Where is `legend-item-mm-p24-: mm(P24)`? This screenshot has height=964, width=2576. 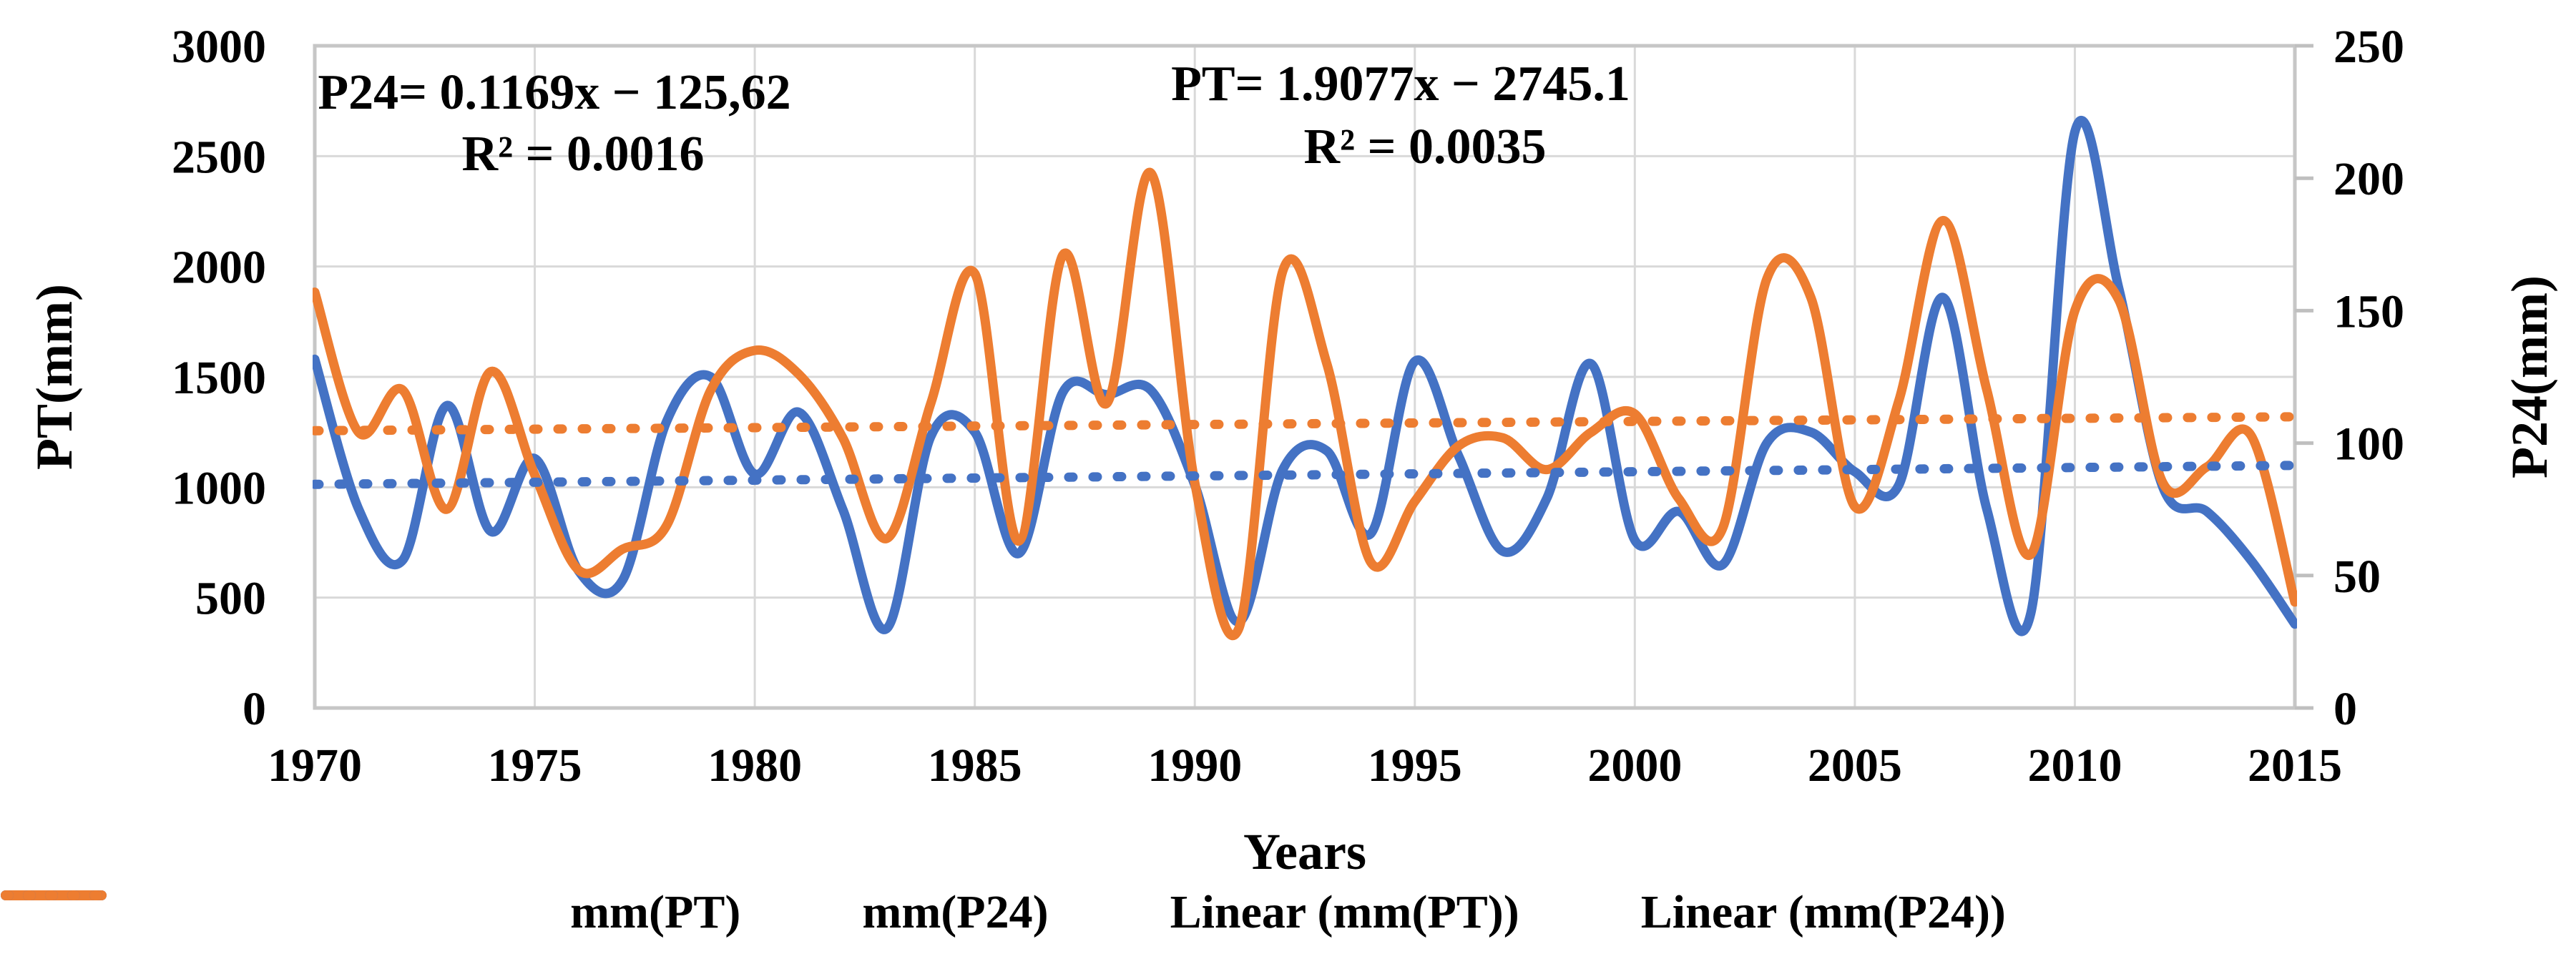 legend-item-mm-p24-: mm(P24) is located at coordinates (525, 913).